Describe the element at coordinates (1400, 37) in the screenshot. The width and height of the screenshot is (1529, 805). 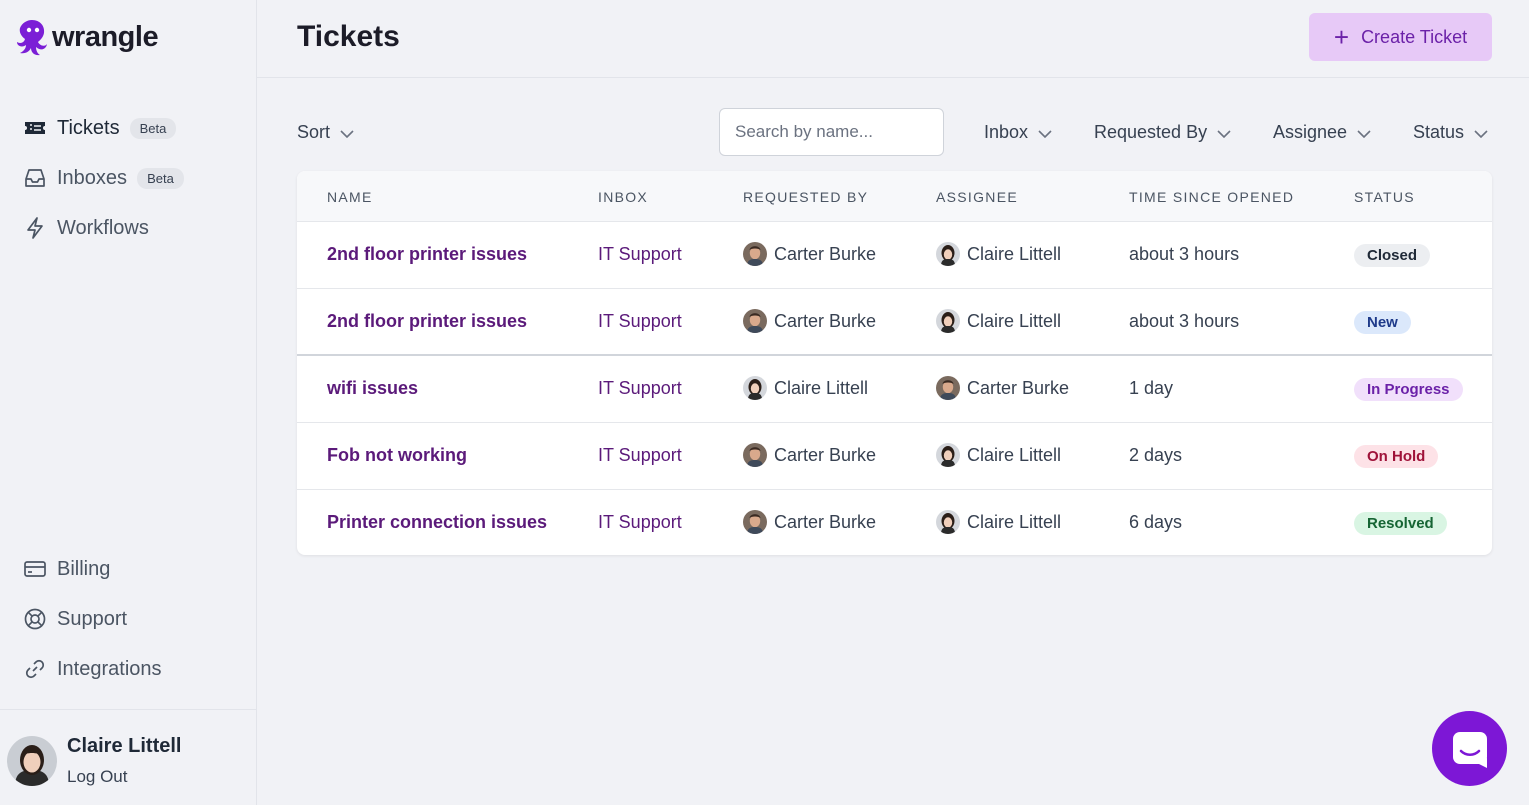
I see `create-ticket-button: + Create Ticket` at that location.